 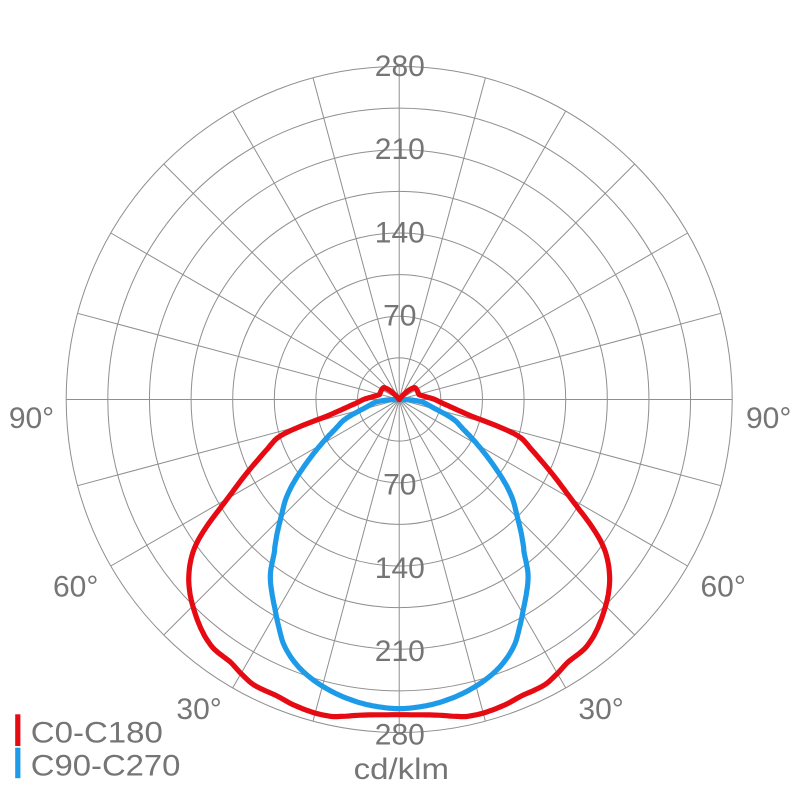 What do you see at coordinates (106, 765) in the screenshot?
I see `svg-text: C90-C270` at bounding box center [106, 765].